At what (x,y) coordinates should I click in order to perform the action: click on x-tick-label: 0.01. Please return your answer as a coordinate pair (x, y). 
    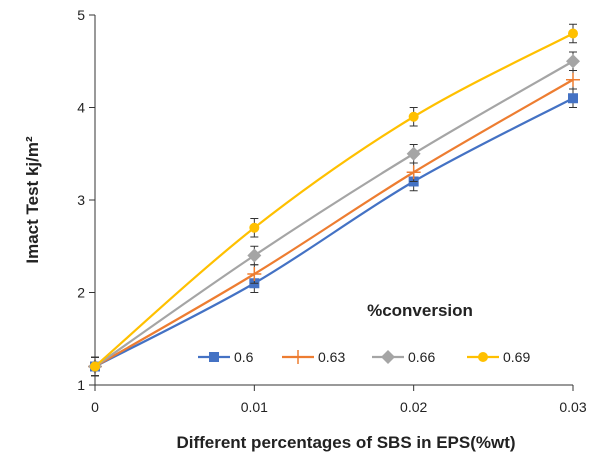
    Looking at the image, I should click on (254, 407).